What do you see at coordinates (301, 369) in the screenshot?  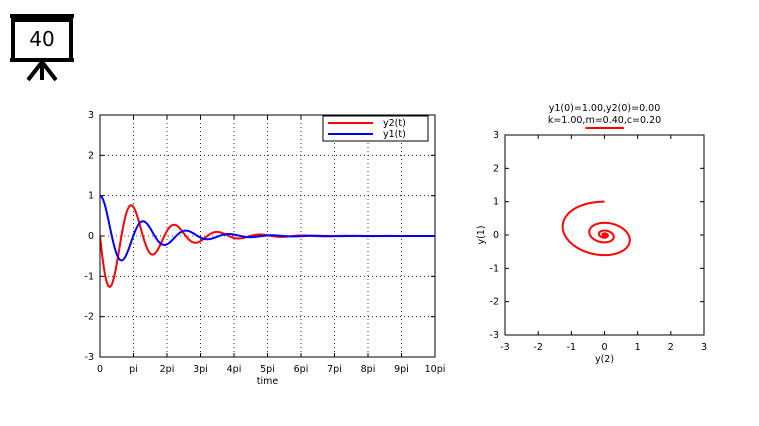 I see `x-tick-label: 6pi` at bounding box center [301, 369].